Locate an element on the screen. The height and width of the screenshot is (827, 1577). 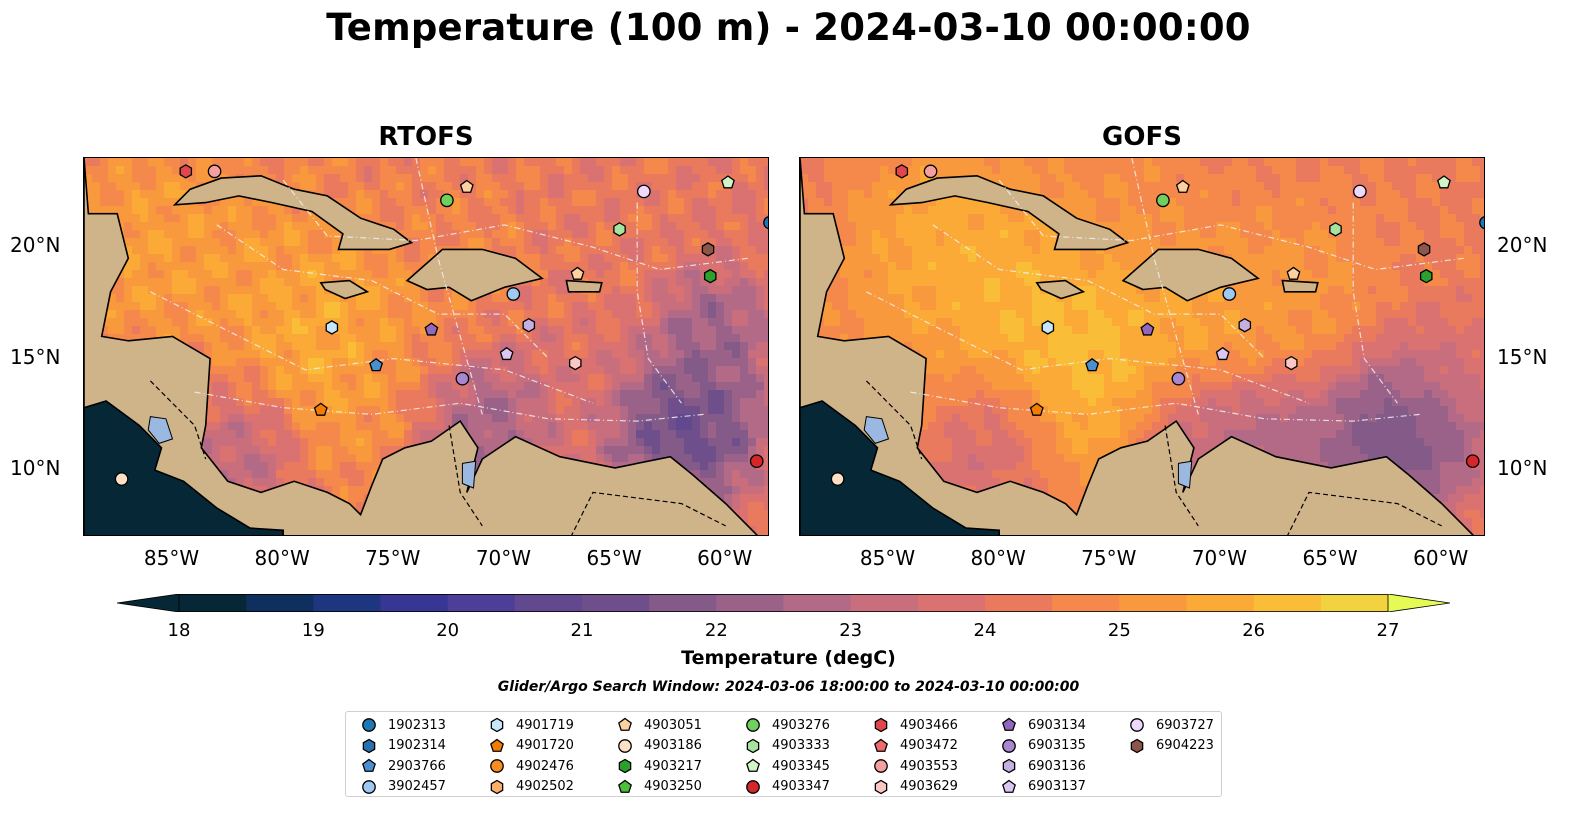
legend-label: 4903186 is located at coordinates (673, 745).